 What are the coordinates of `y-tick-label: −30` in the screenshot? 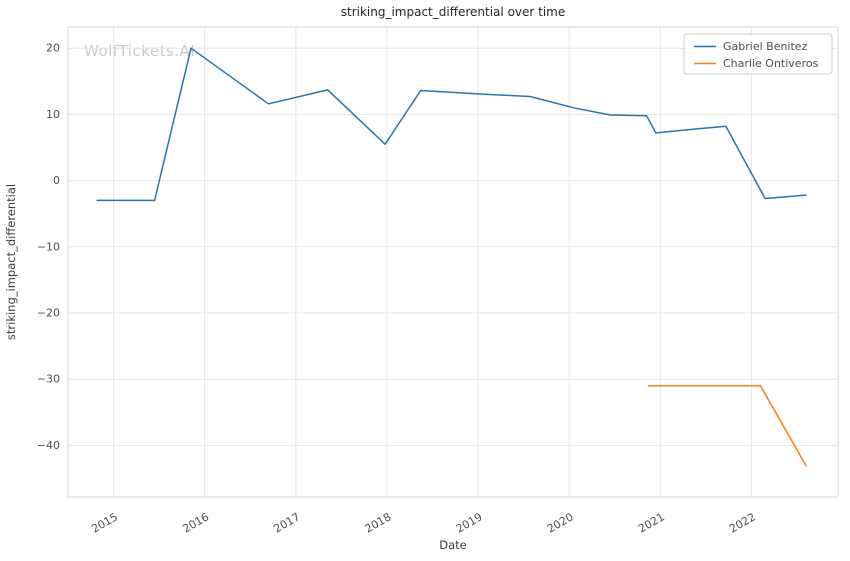 It's located at (48, 379).